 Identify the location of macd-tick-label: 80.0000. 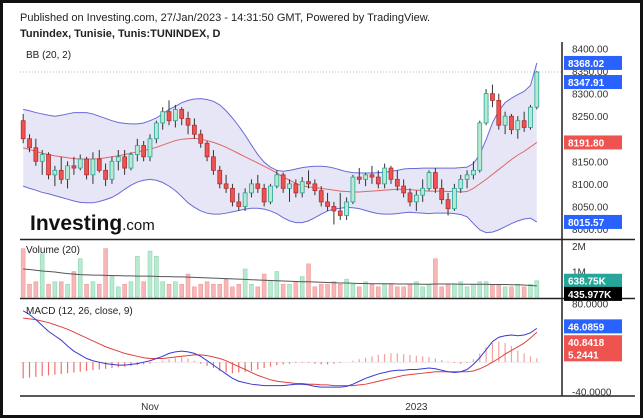
(590, 304).